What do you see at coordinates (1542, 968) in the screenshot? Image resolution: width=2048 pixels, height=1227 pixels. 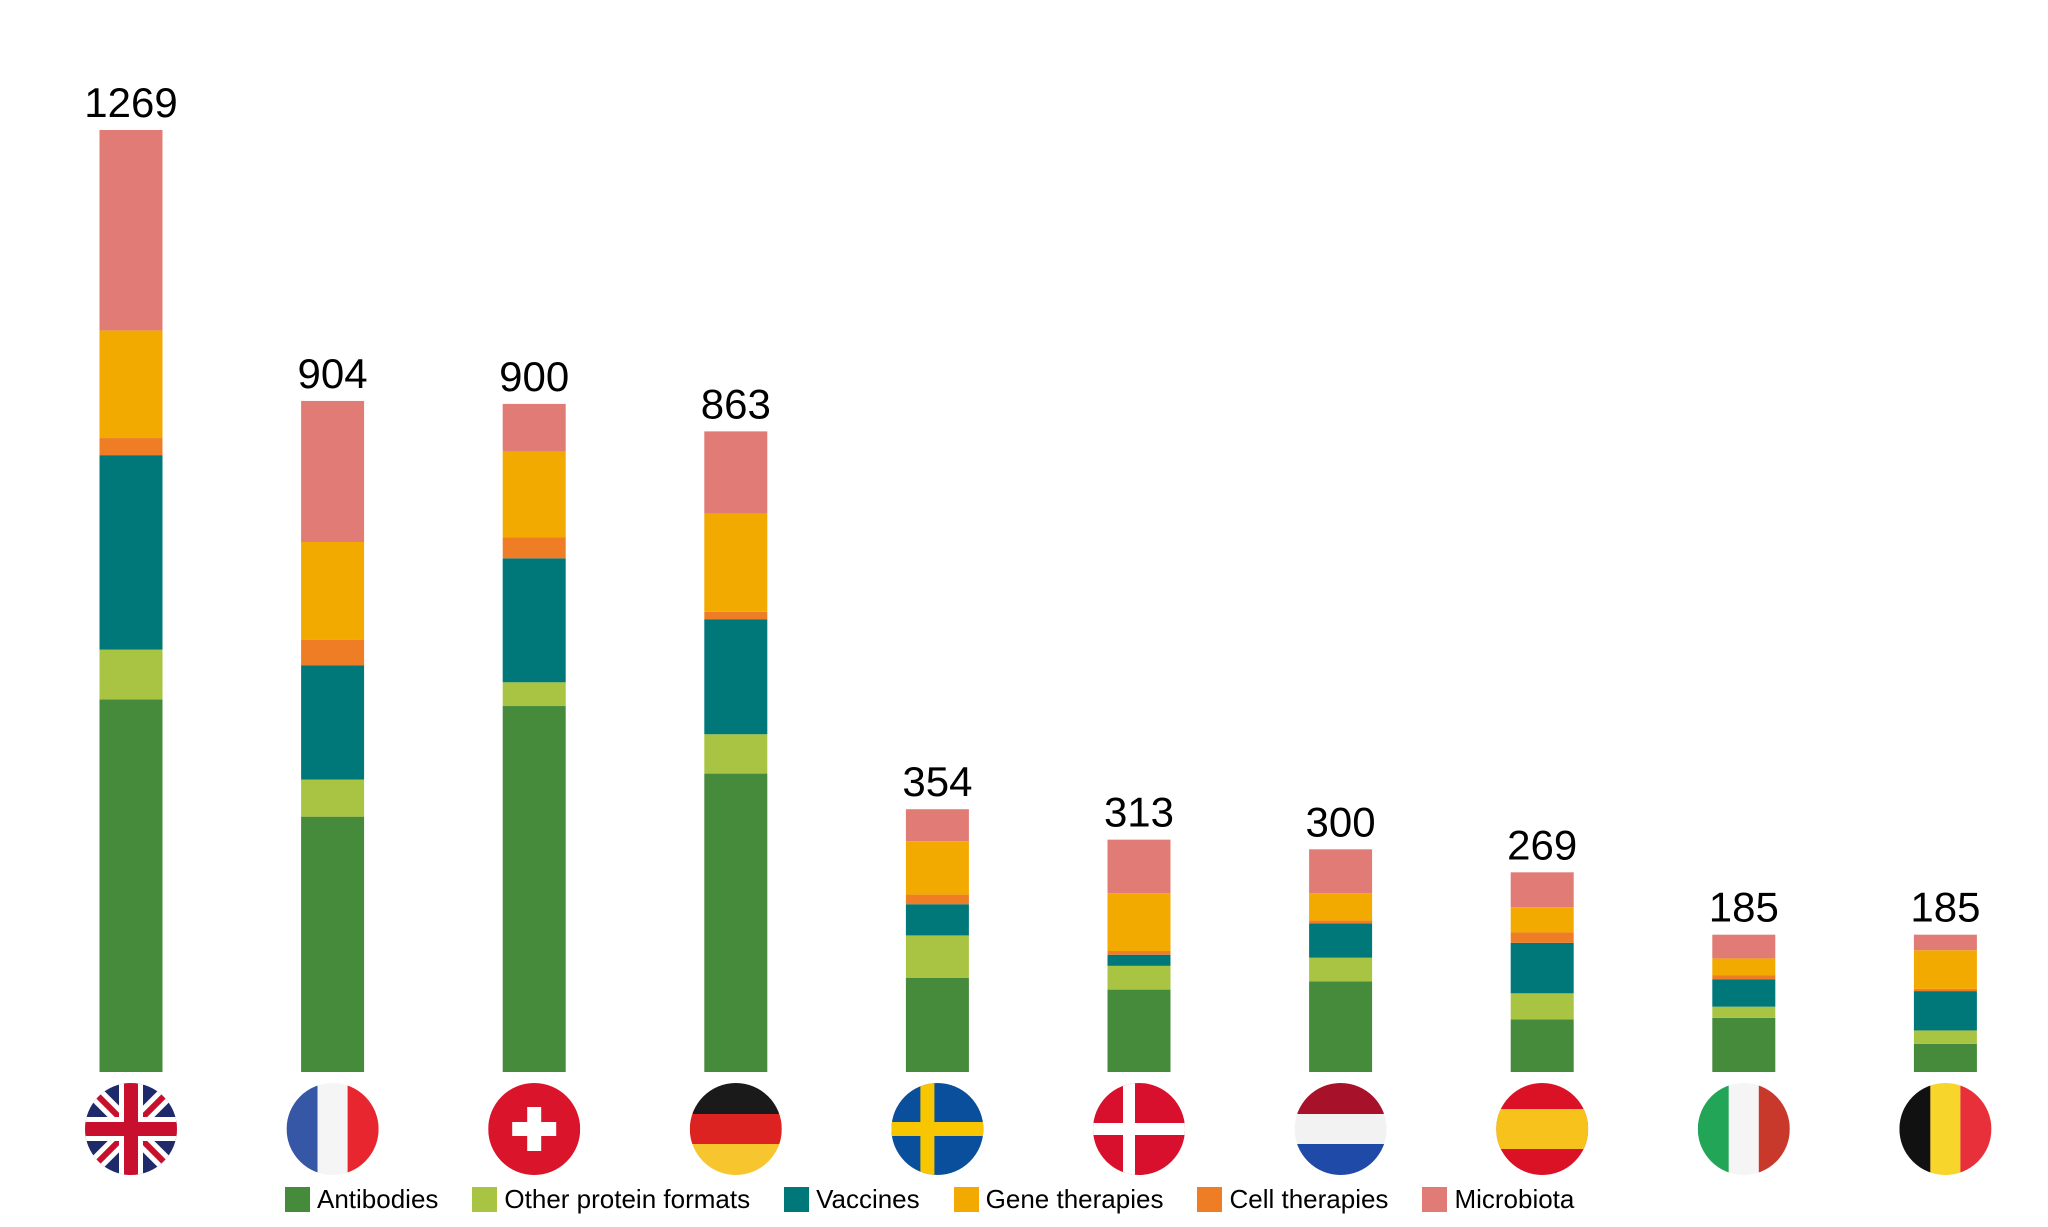 I see `bar-segment-vaccines-spain` at bounding box center [1542, 968].